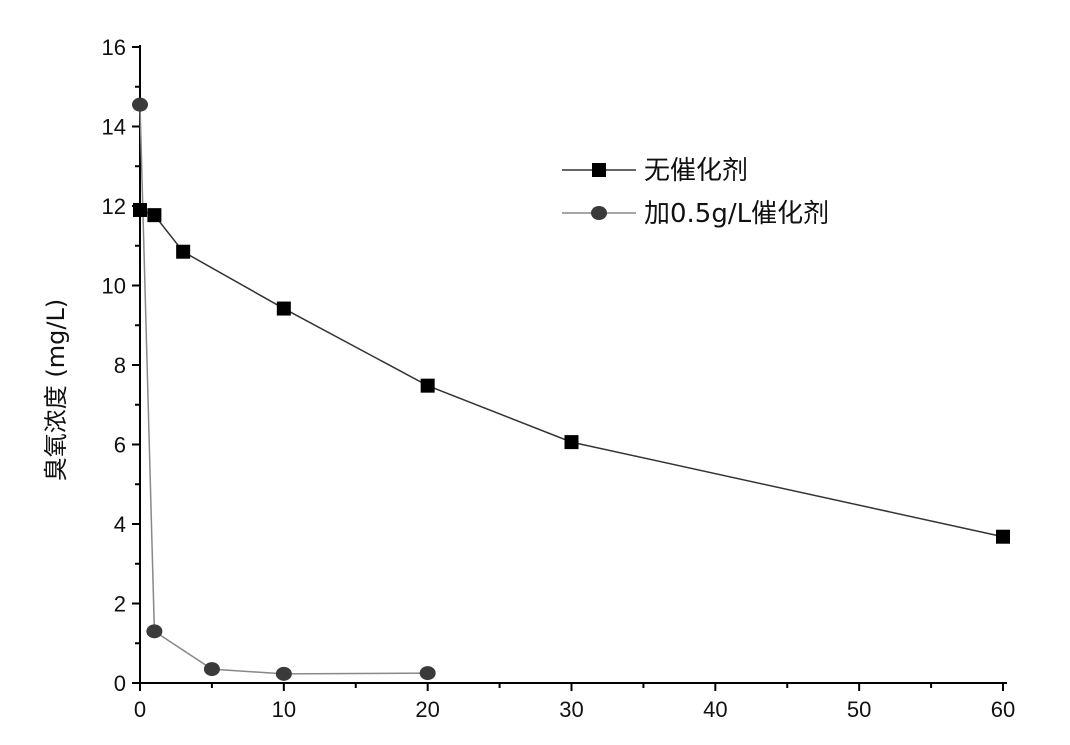 This screenshot has height=745, width=1070. Describe the element at coordinates (284, 709) in the screenshot. I see `x-tick-label: 10` at that location.